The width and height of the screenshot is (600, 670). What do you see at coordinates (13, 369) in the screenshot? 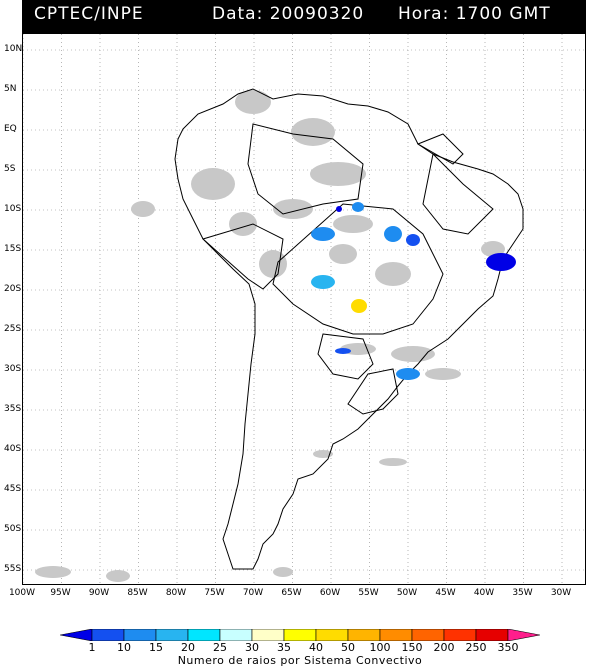
I see `latitude-label: 30S` at bounding box center [13, 369].